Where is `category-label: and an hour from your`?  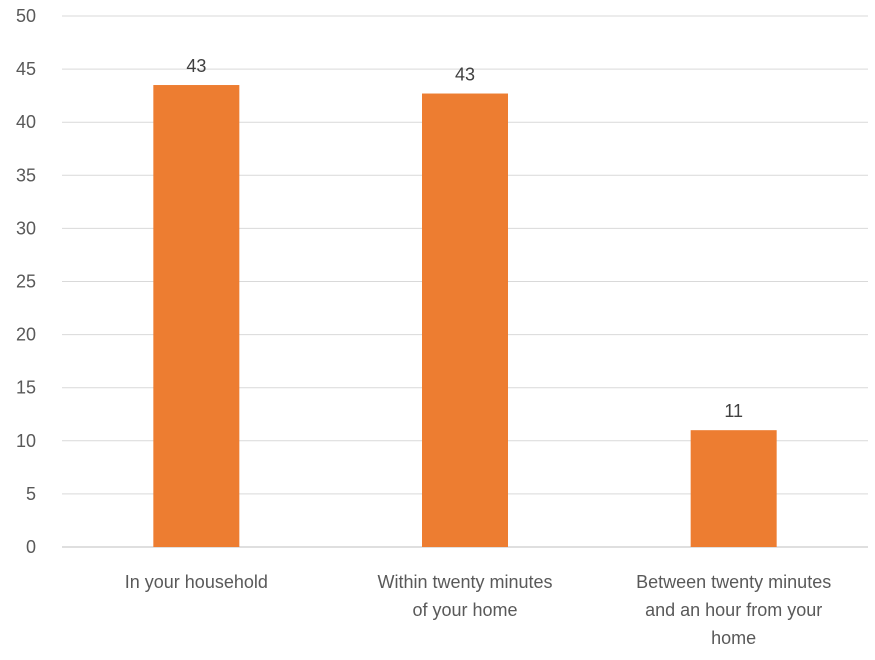
category-label: and an hour from your is located at coordinates (733, 610).